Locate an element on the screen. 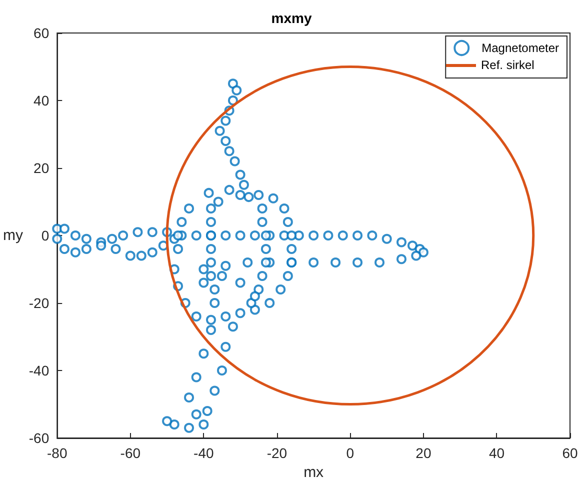 Image resolution: width=583 pixels, height=490 pixels. x-tick-label: -60 is located at coordinates (130, 453).